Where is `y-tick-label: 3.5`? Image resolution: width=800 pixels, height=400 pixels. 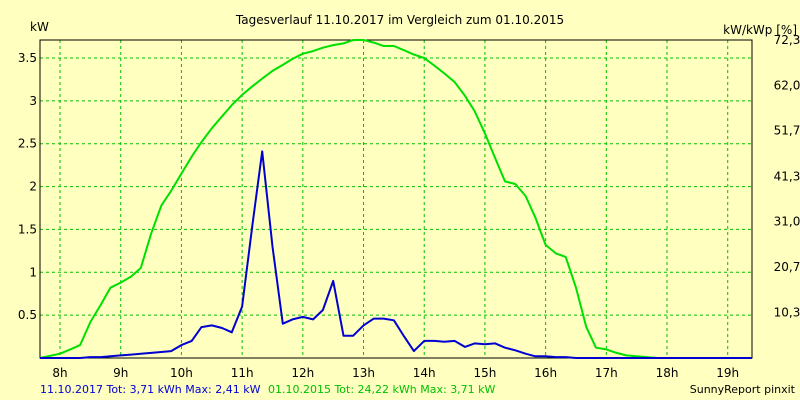
y-tick-label: 3.5 is located at coordinates (27, 58).